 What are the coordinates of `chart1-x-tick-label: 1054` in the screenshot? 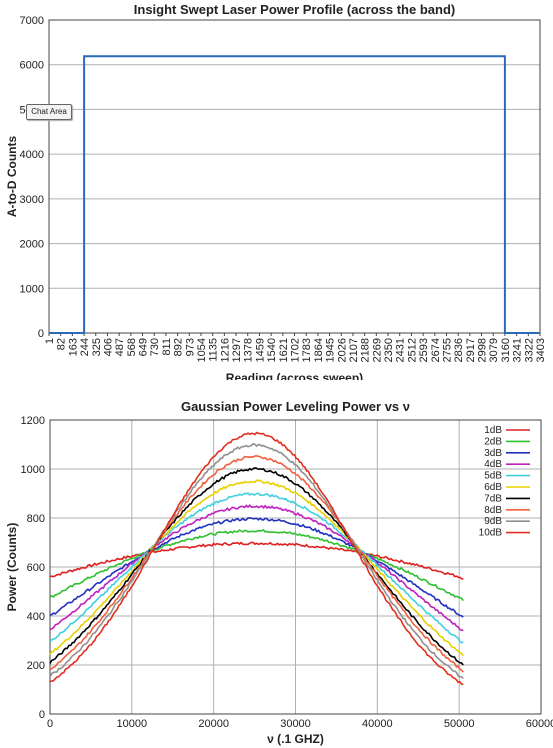 It's located at (202, 350).